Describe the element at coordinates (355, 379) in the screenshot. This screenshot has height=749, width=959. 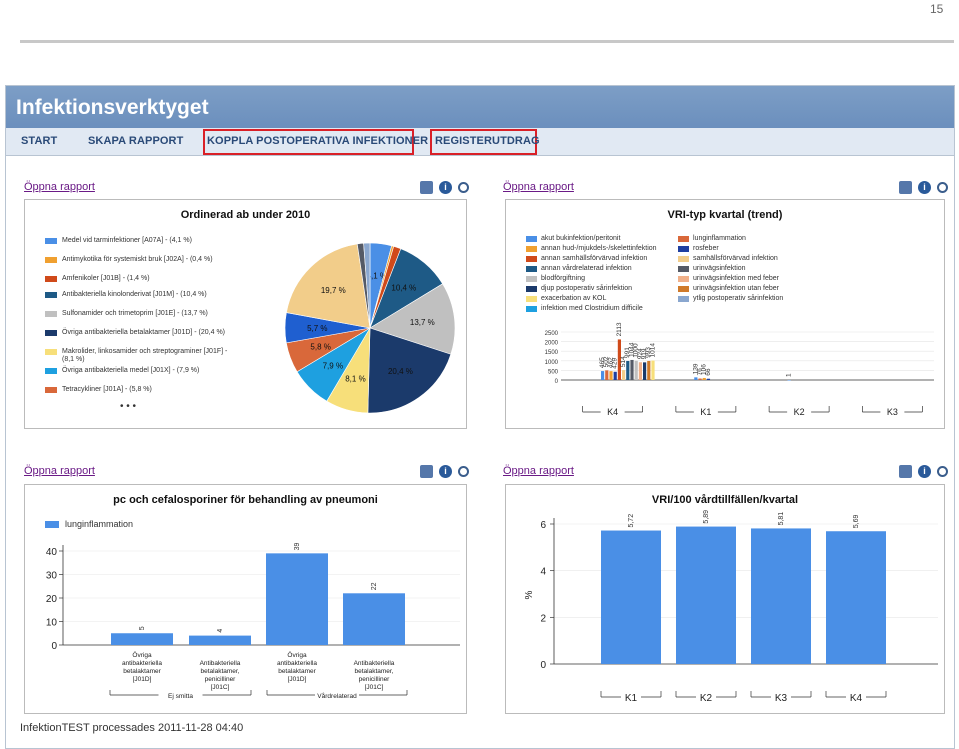
I see `pie-slice-label: 8,1 %` at that location.